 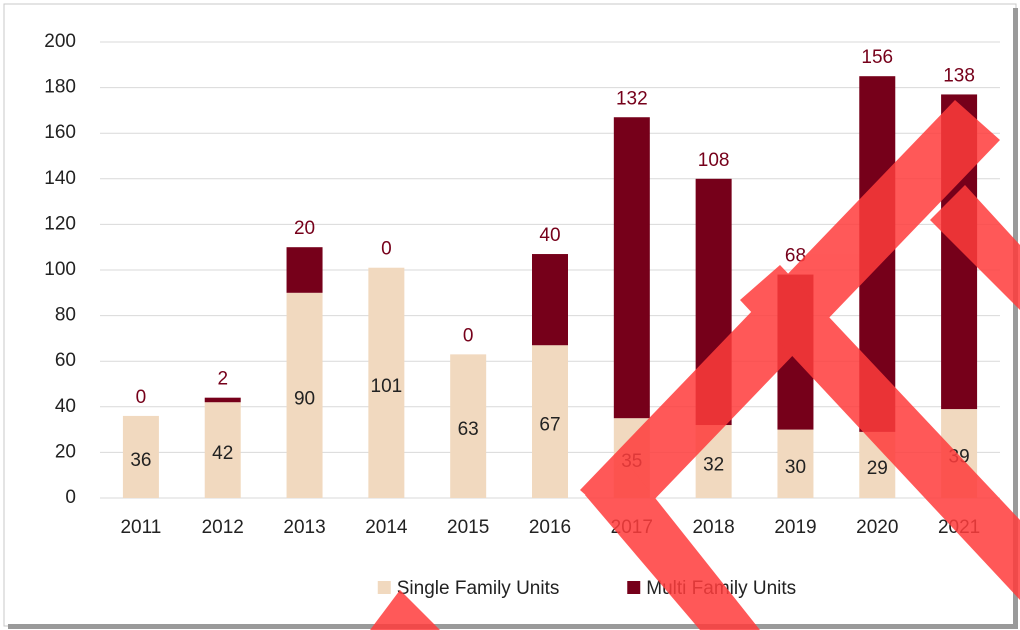 What do you see at coordinates (386, 527) in the screenshot?
I see `x-tick-label: 2014` at bounding box center [386, 527].